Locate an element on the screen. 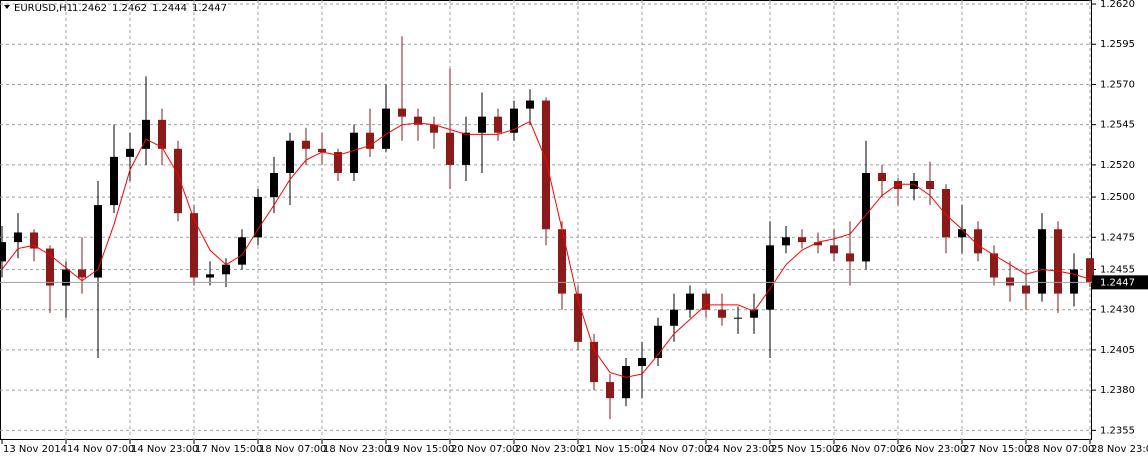  x-tick-label: 28 Nov 07:00 is located at coordinates (1060, 449).